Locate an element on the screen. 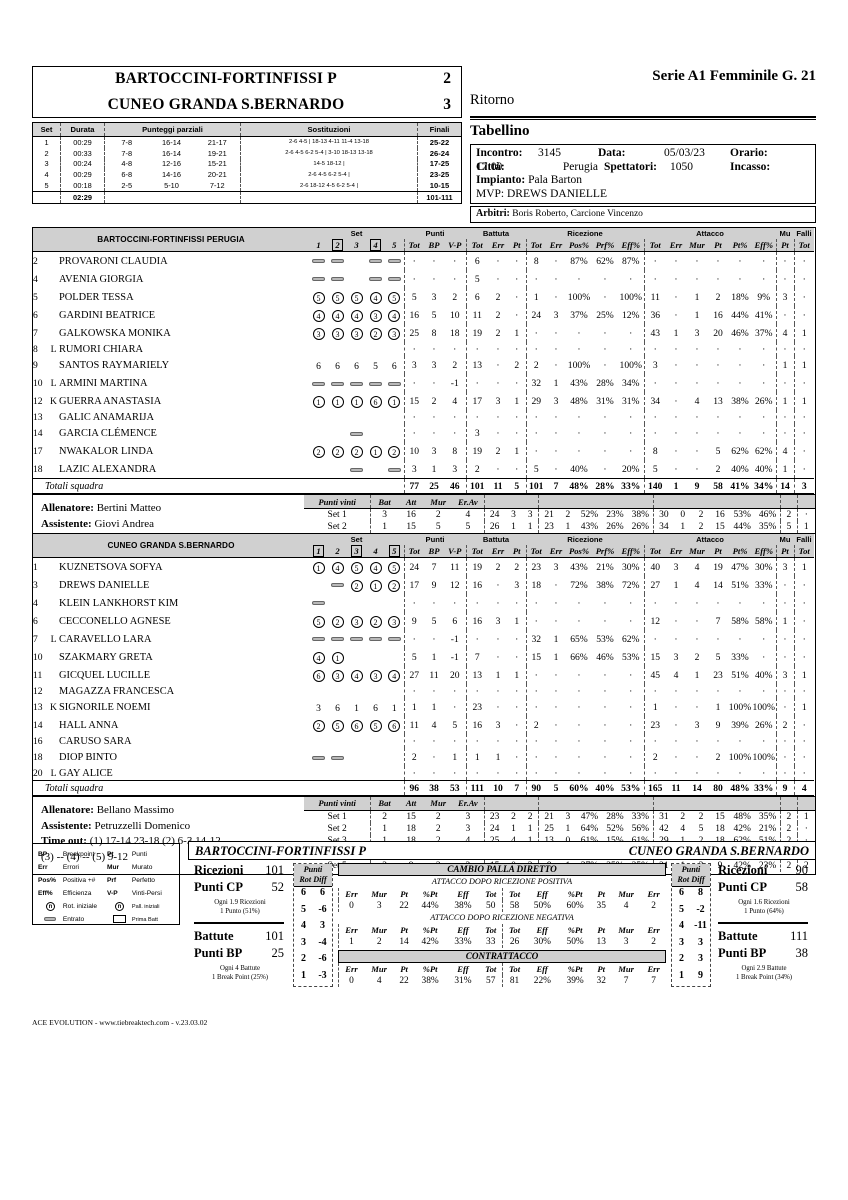 Image resolution: width=848 pixels, height=1200 pixels. total-stat-cell: 53% is located at coordinates (631, 788).